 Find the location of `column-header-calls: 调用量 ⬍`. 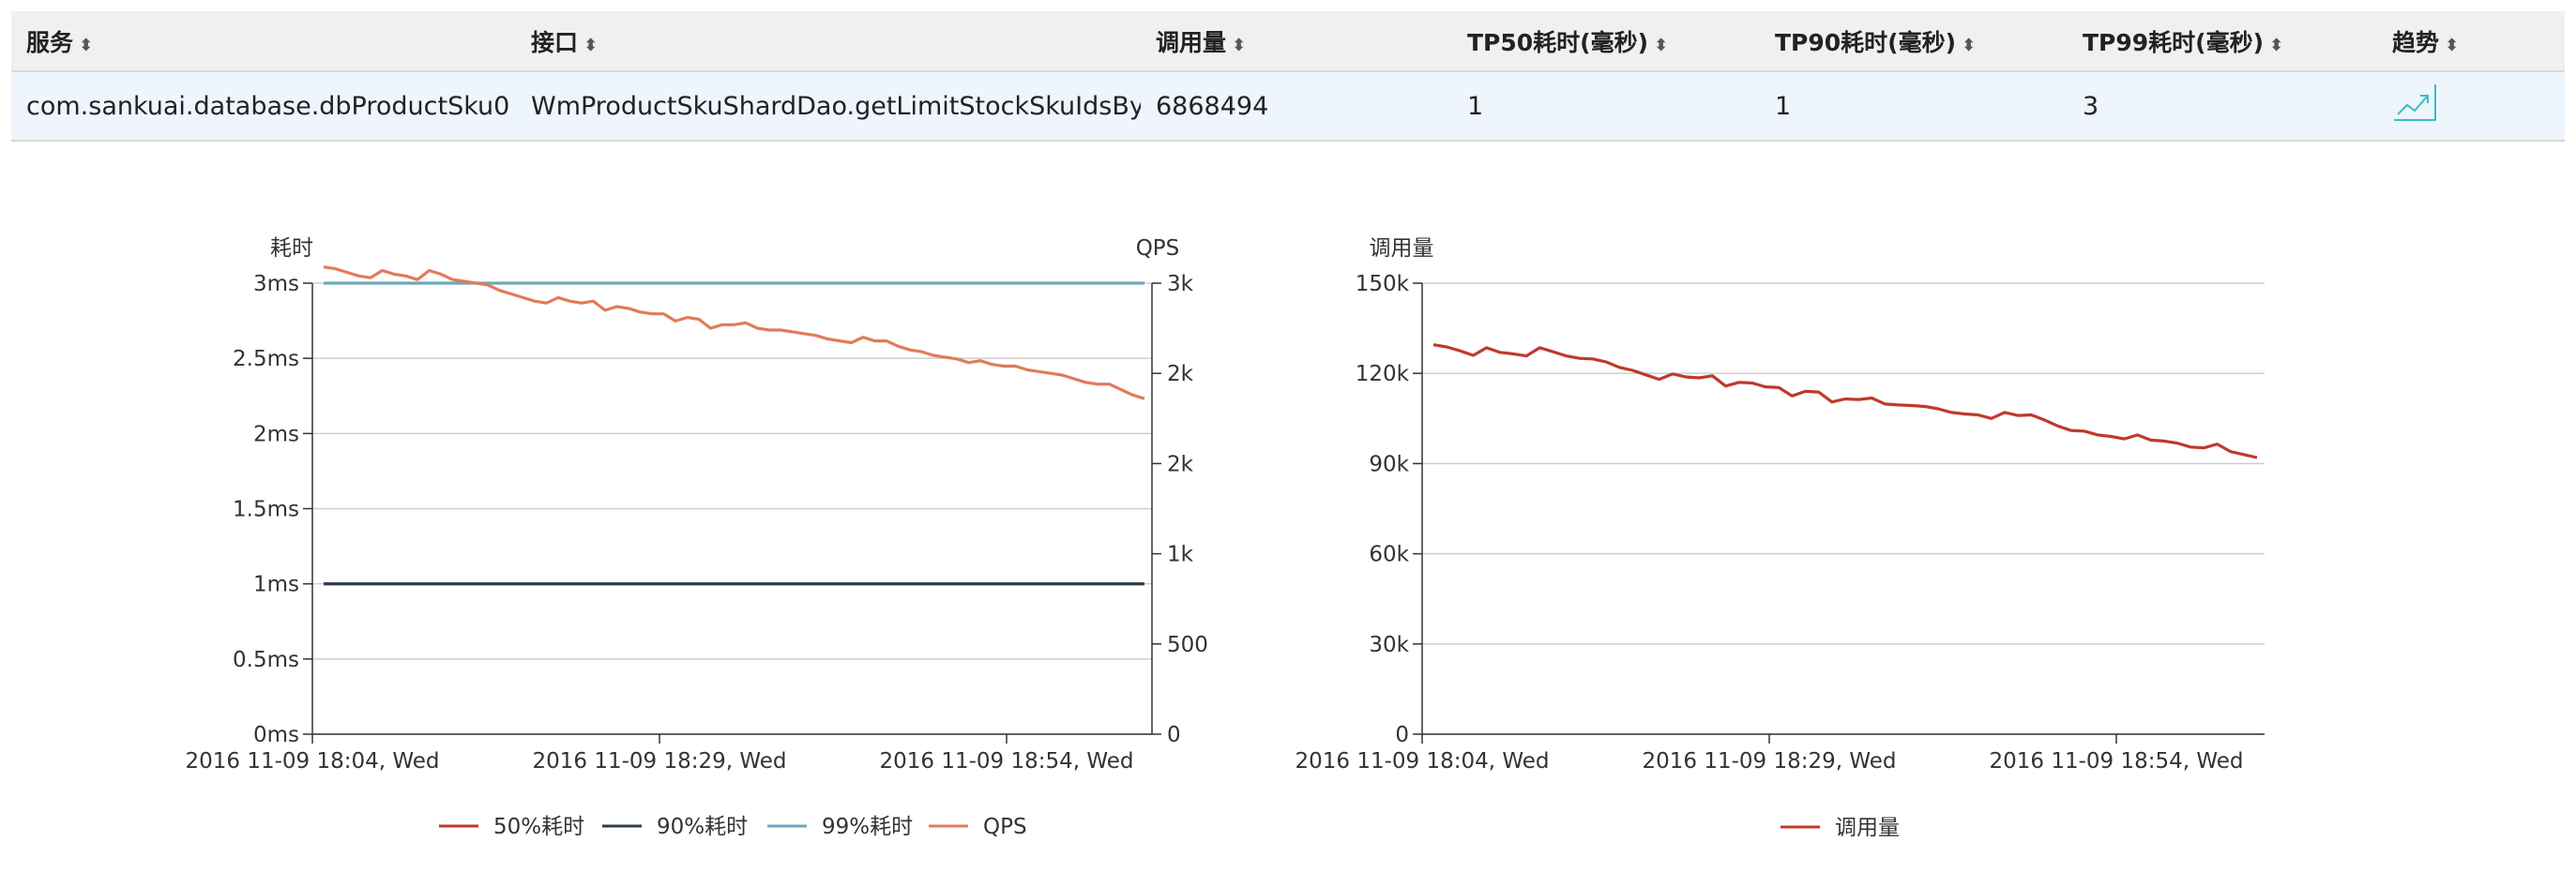

column-header-calls: 调用量 ⬍ is located at coordinates (1297, 41).